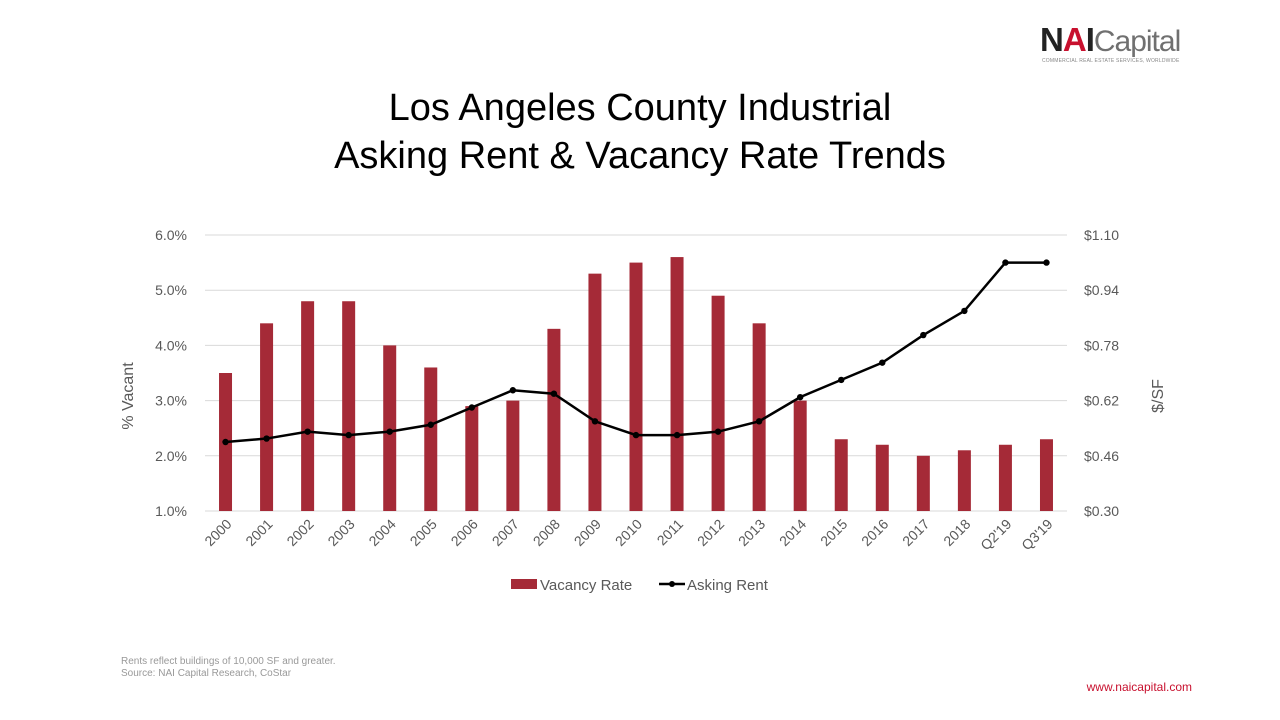 This screenshot has width=1280, height=720. Describe the element at coordinates (1101, 401) in the screenshot. I see `right-tick-label: $0.62` at that location.